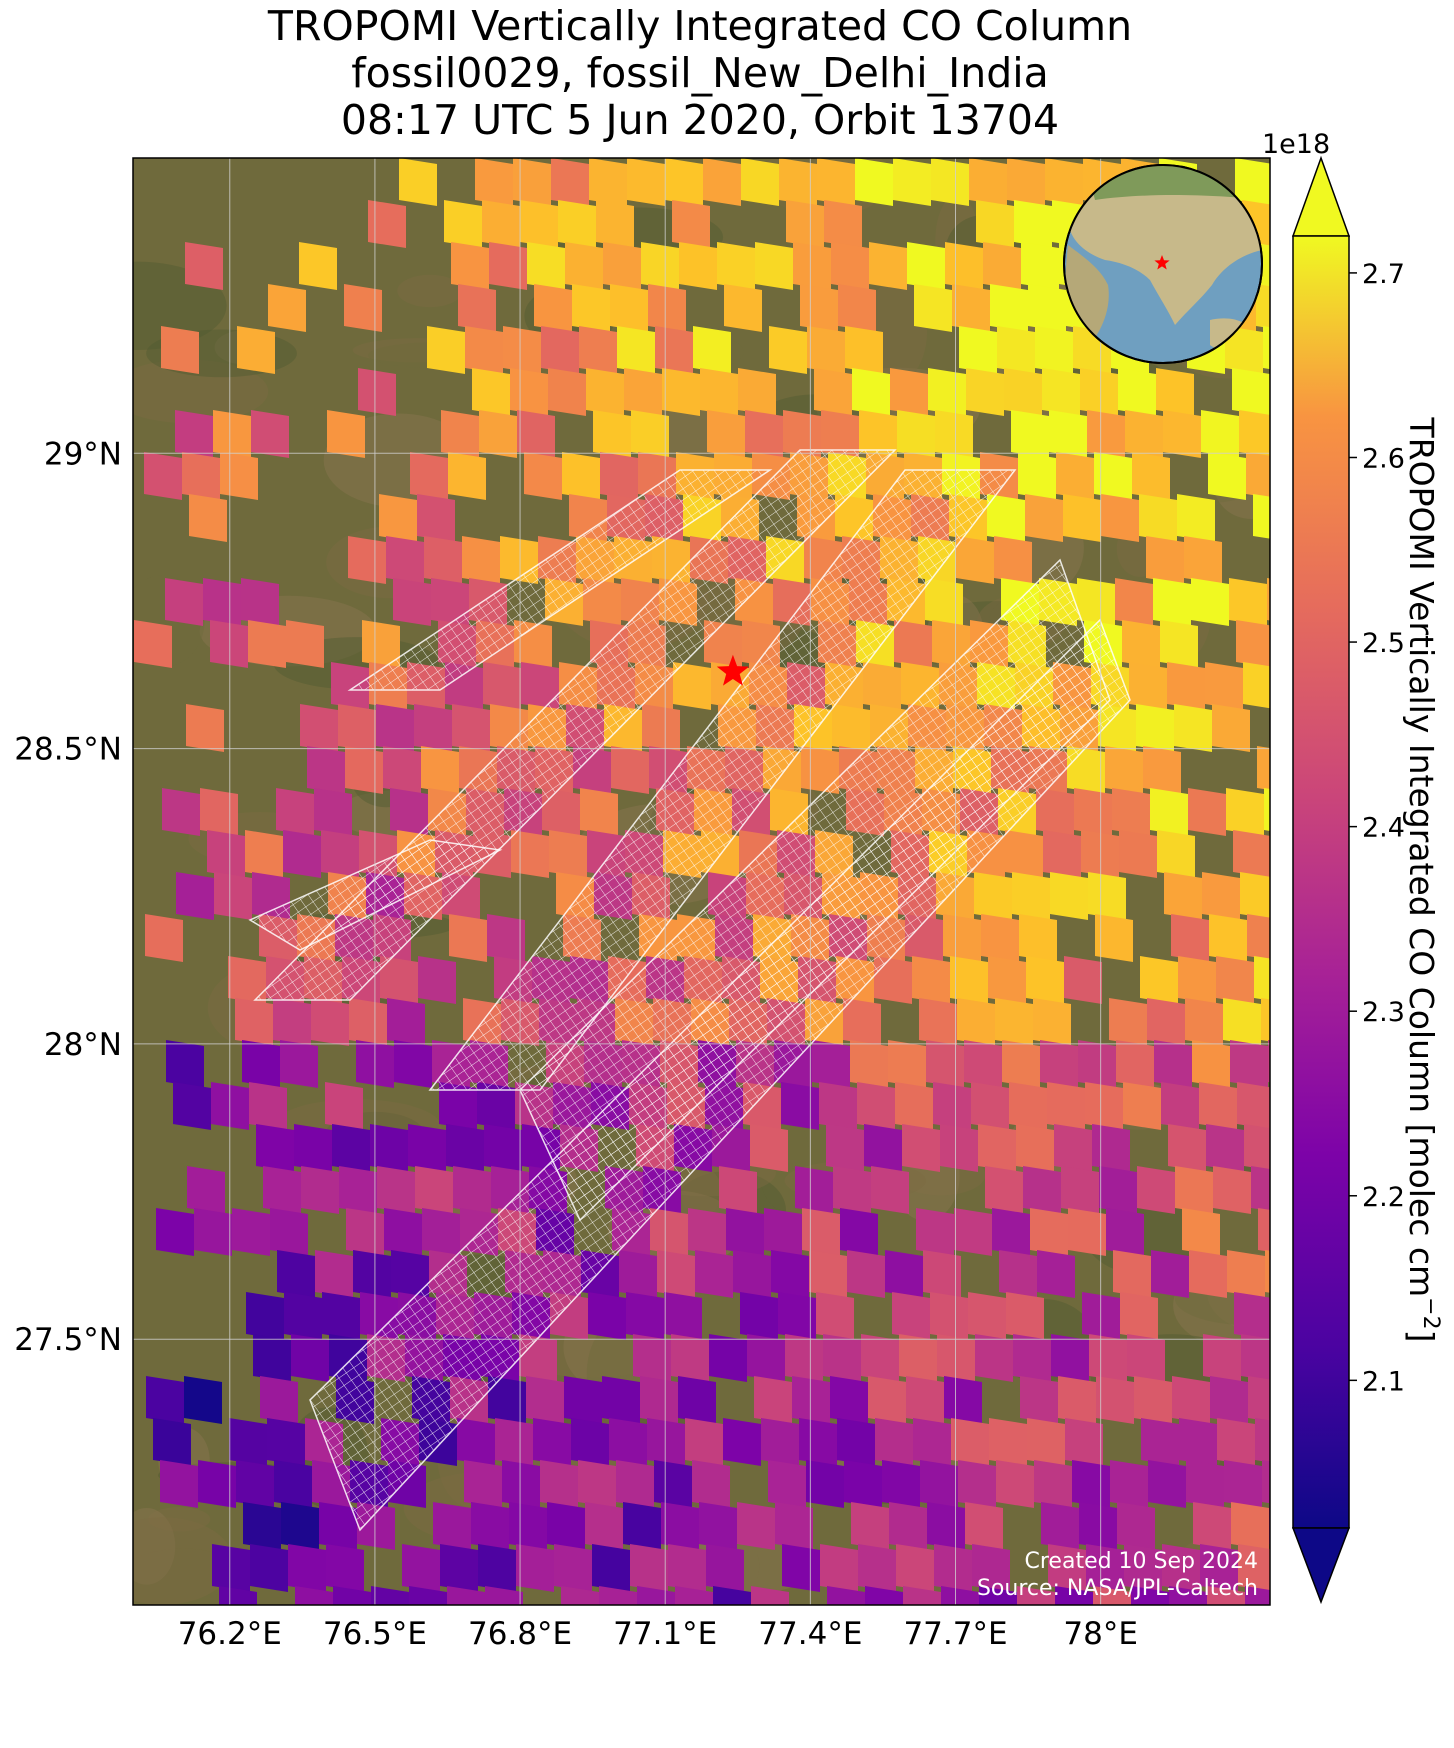  I want to click on lon-tick-label: 77.7°E, so click(955, 1634).